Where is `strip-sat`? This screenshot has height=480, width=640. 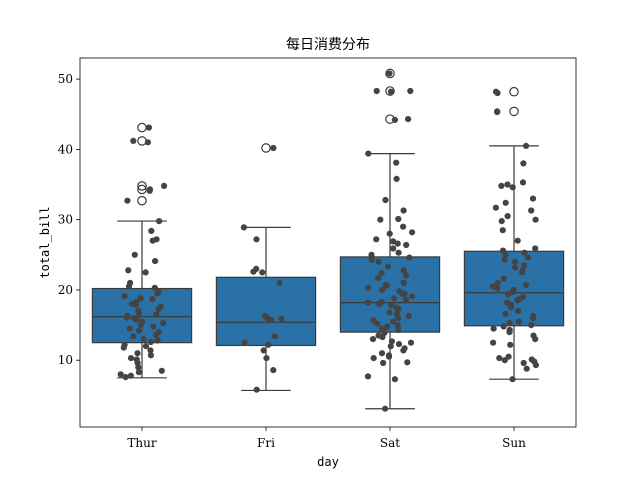 strip-sat is located at coordinates (390, 241).